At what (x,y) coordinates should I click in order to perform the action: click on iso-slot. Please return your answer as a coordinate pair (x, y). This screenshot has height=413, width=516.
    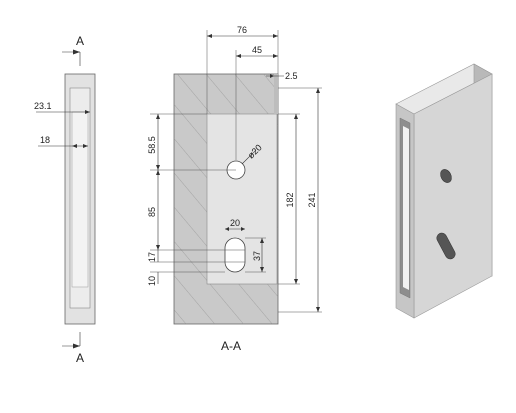
    Looking at the image, I should click on (446, 246).